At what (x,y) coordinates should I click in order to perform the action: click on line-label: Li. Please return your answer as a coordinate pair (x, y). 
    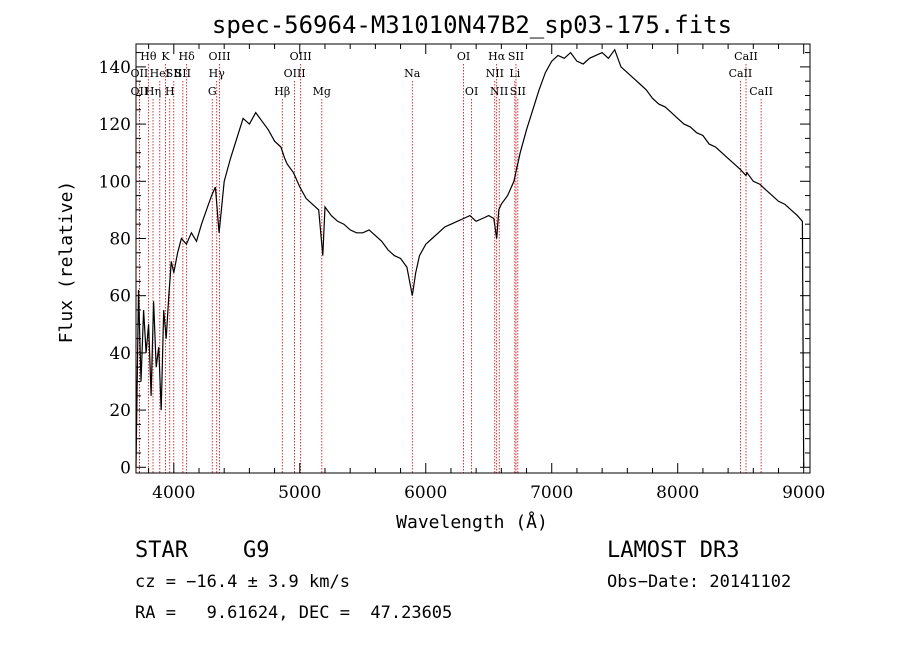
    Looking at the image, I should click on (514, 73).